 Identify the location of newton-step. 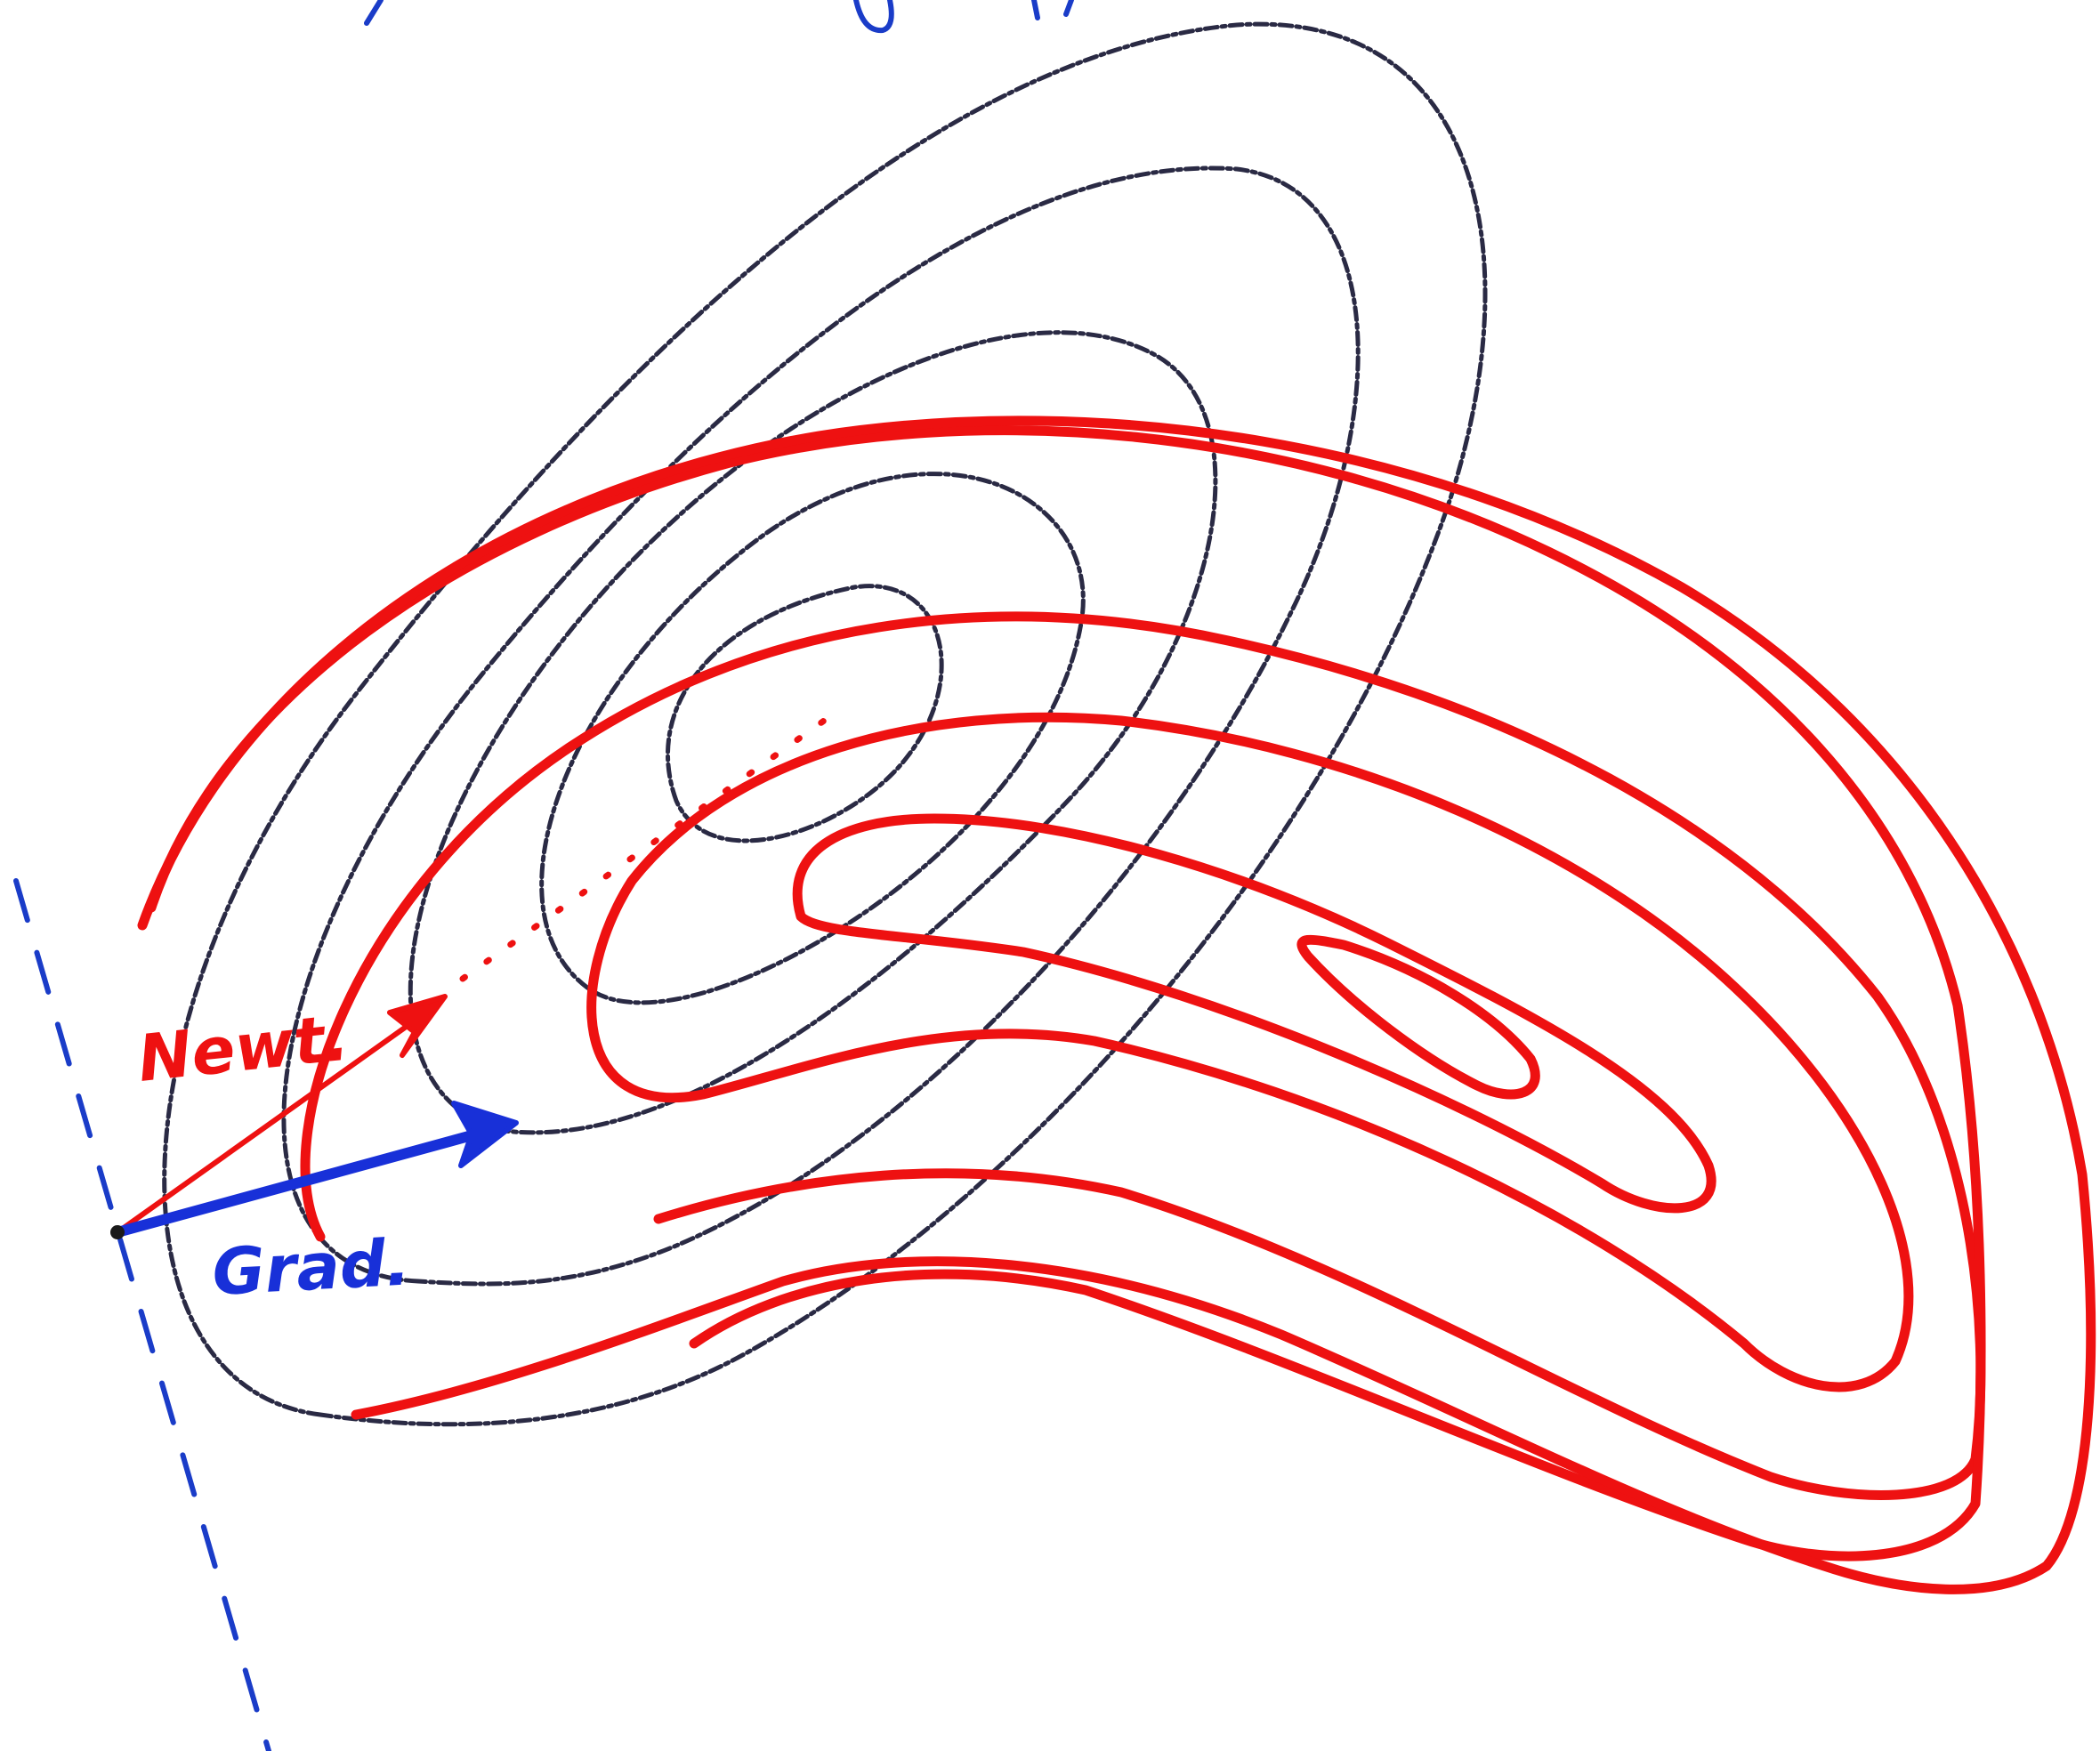
(477, 971).